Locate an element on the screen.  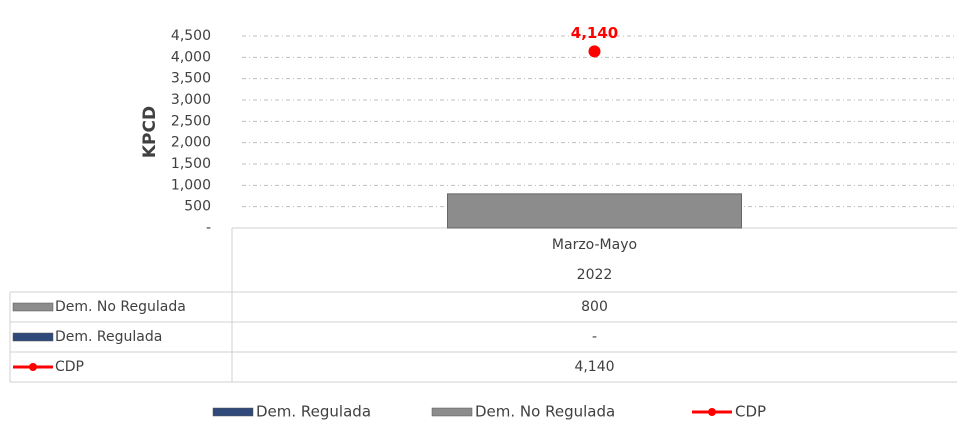
table-series-name: Dem. Regulada is located at coordinates (108, 337).